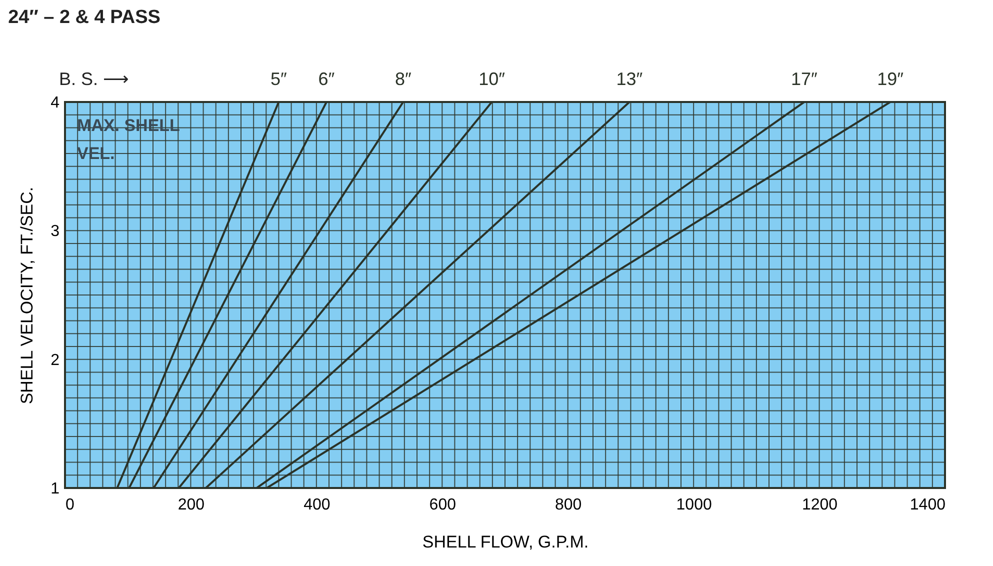 The height and width of the screenshot is (566, 993). What do you see at coordinates (279, 79) in the screenshot?
I see `series-label: 5″` at bounding box center [279, 79].